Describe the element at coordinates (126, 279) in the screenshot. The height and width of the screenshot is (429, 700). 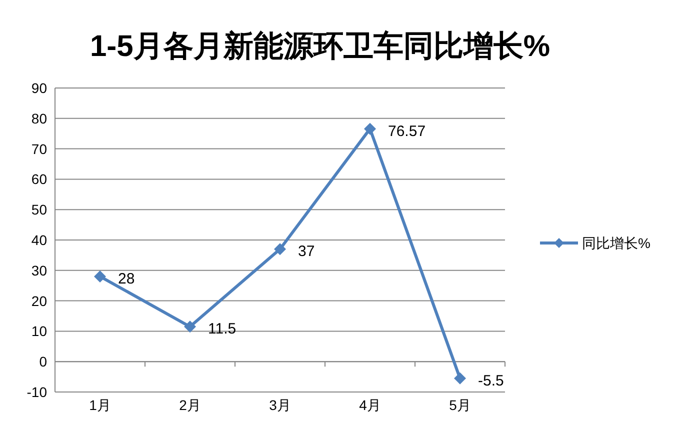
I see `data-label: 28` at that location.